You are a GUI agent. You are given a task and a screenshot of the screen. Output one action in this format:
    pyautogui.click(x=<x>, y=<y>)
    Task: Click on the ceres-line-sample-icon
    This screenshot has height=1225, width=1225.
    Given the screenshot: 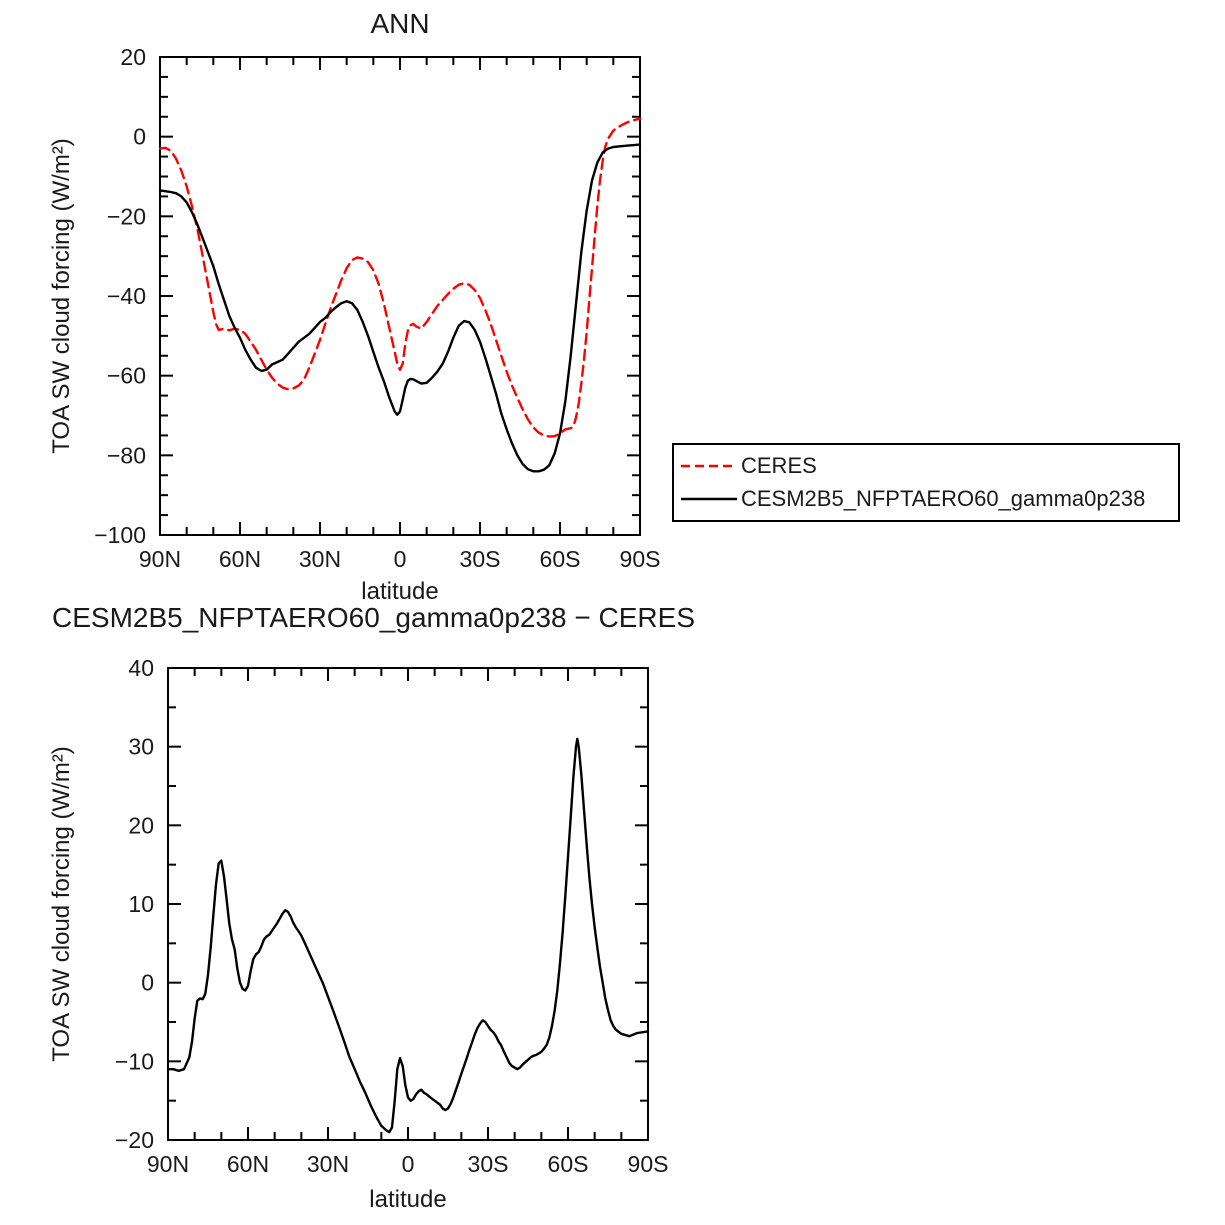 What is the action you would take?
    pyautogui.click(x=709, y=465)
    